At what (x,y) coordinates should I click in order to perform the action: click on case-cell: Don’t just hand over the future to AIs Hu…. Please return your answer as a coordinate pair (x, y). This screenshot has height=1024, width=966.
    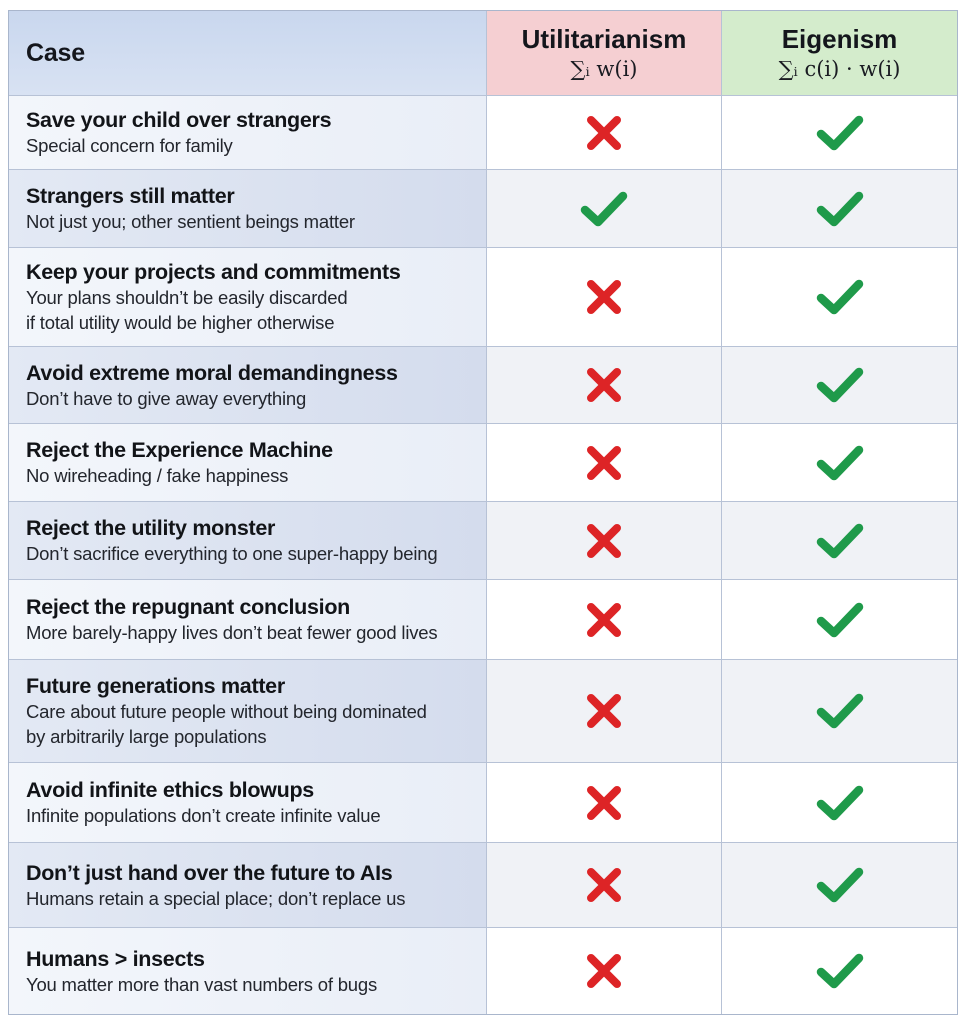
    Looking at the image, I should click on (247, 885).